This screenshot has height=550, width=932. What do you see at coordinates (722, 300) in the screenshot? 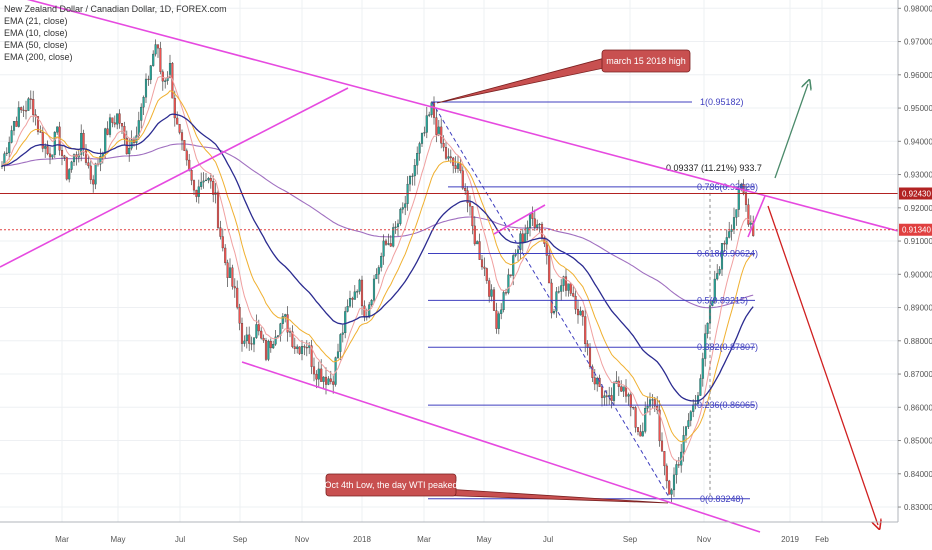
I see `fib-label-0.5: 0.5(0.89215)` at bounding box center [722, 300].